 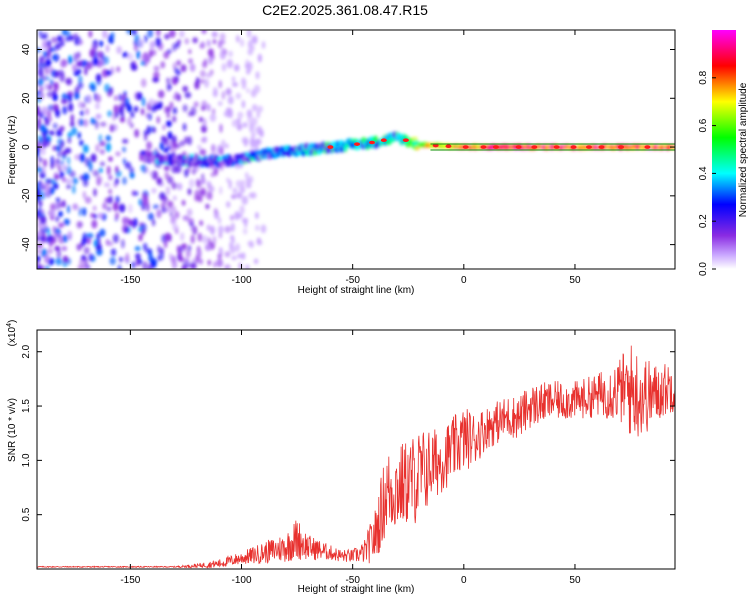 I want to click on y-tick-label: 2.0, so click(x=26, y=351).